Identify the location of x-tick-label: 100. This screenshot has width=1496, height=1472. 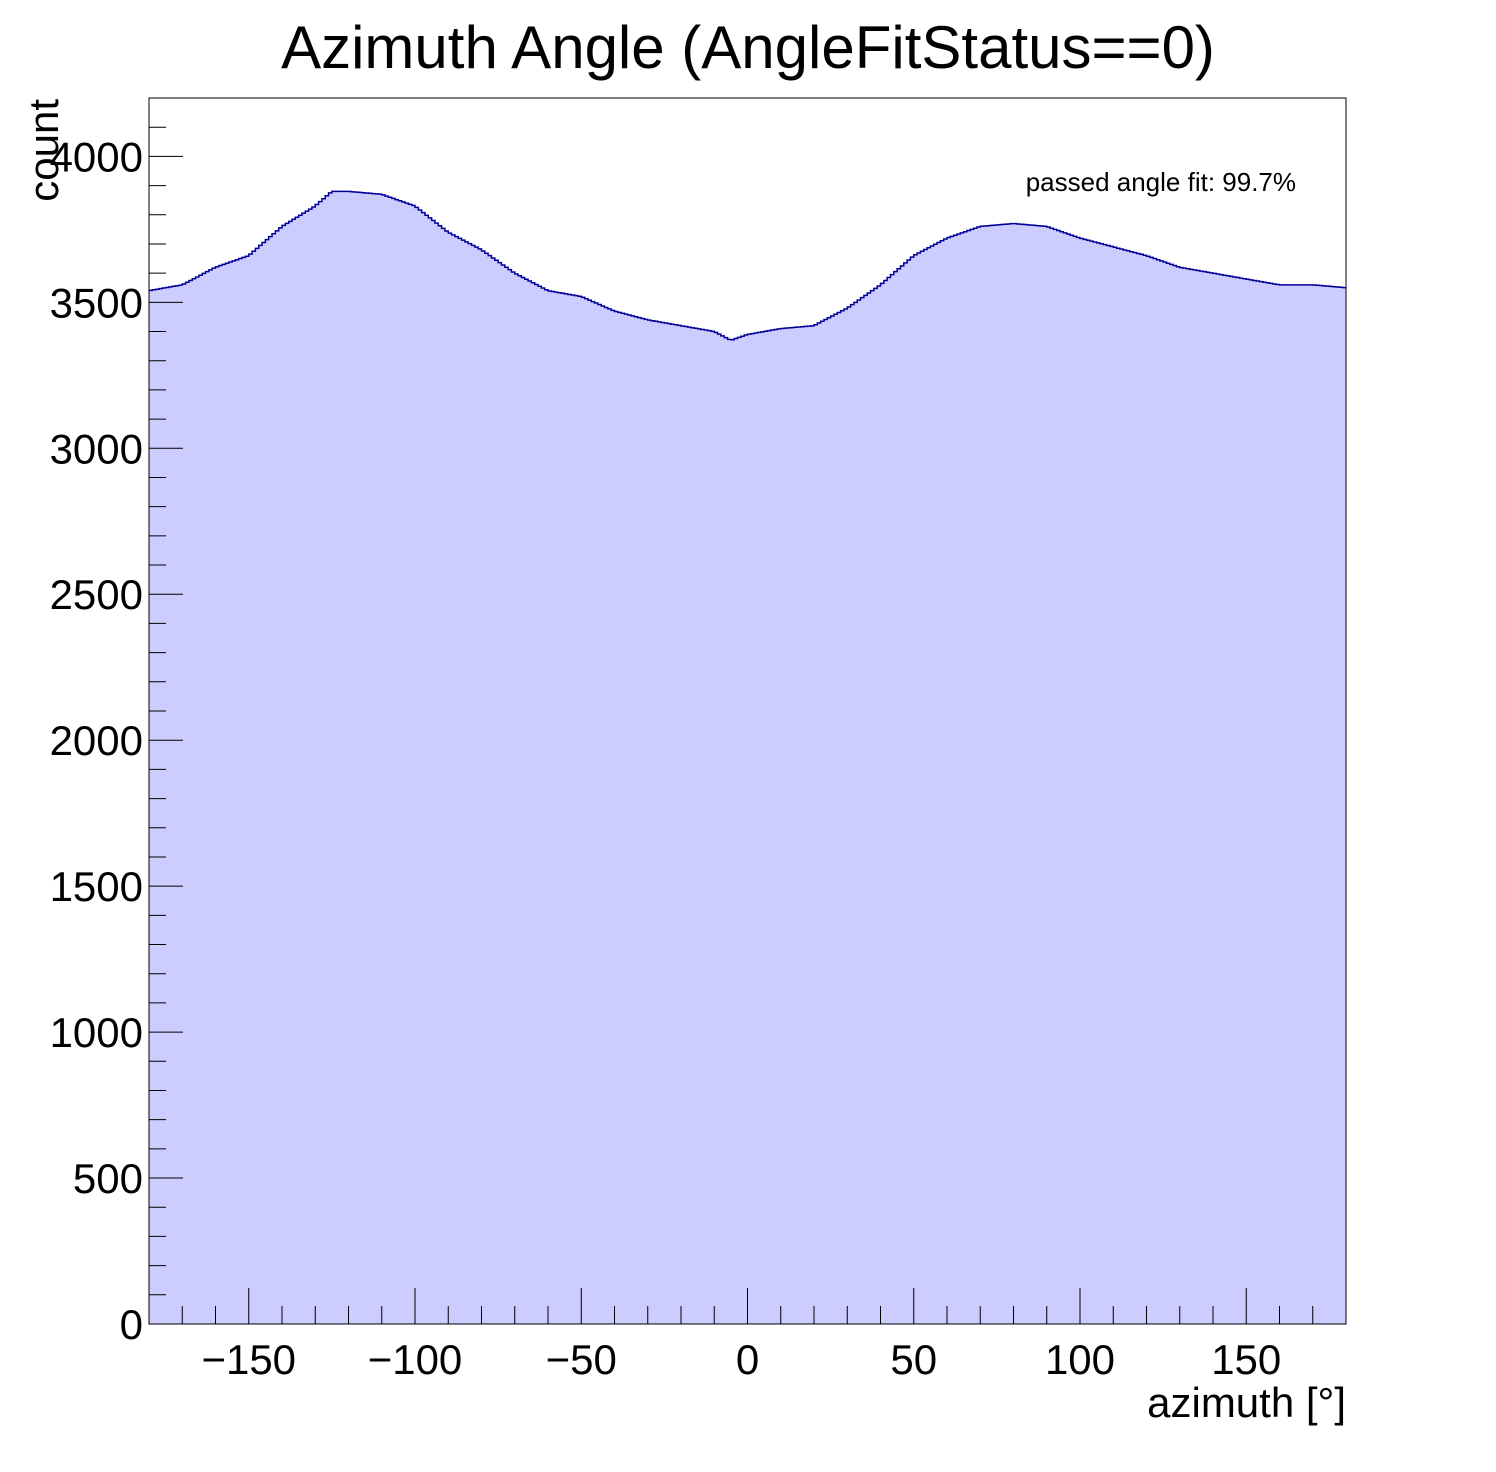
(1080, 1359).